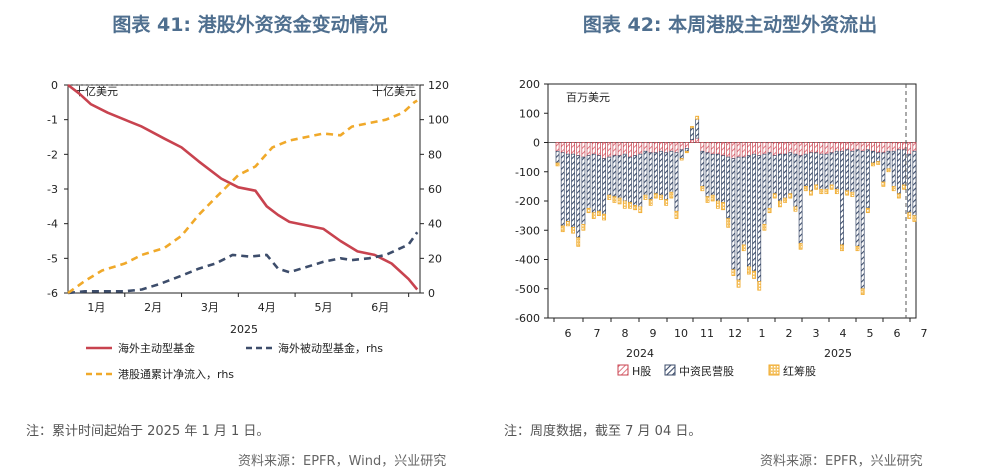 This screenshot has height=474, width=990. What do you see at coordinates (568, 333) in the screenshot?
I see `right-month-label: 6` at bounding box center [568, 333].